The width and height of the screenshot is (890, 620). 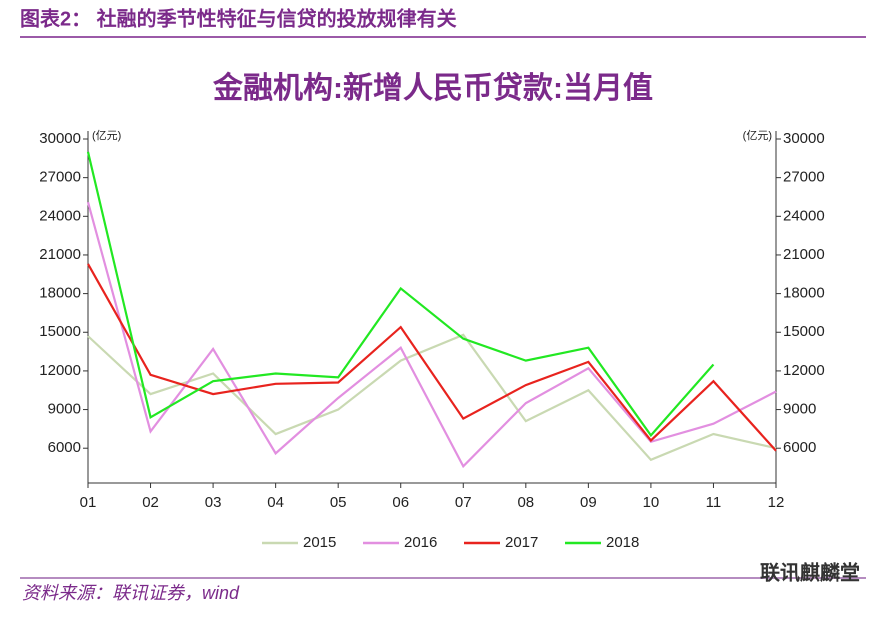 What do you see at coordinates (150, 502) in the screenshot?
I see `x-tick-label: 02` at bounding box center [150, 502].